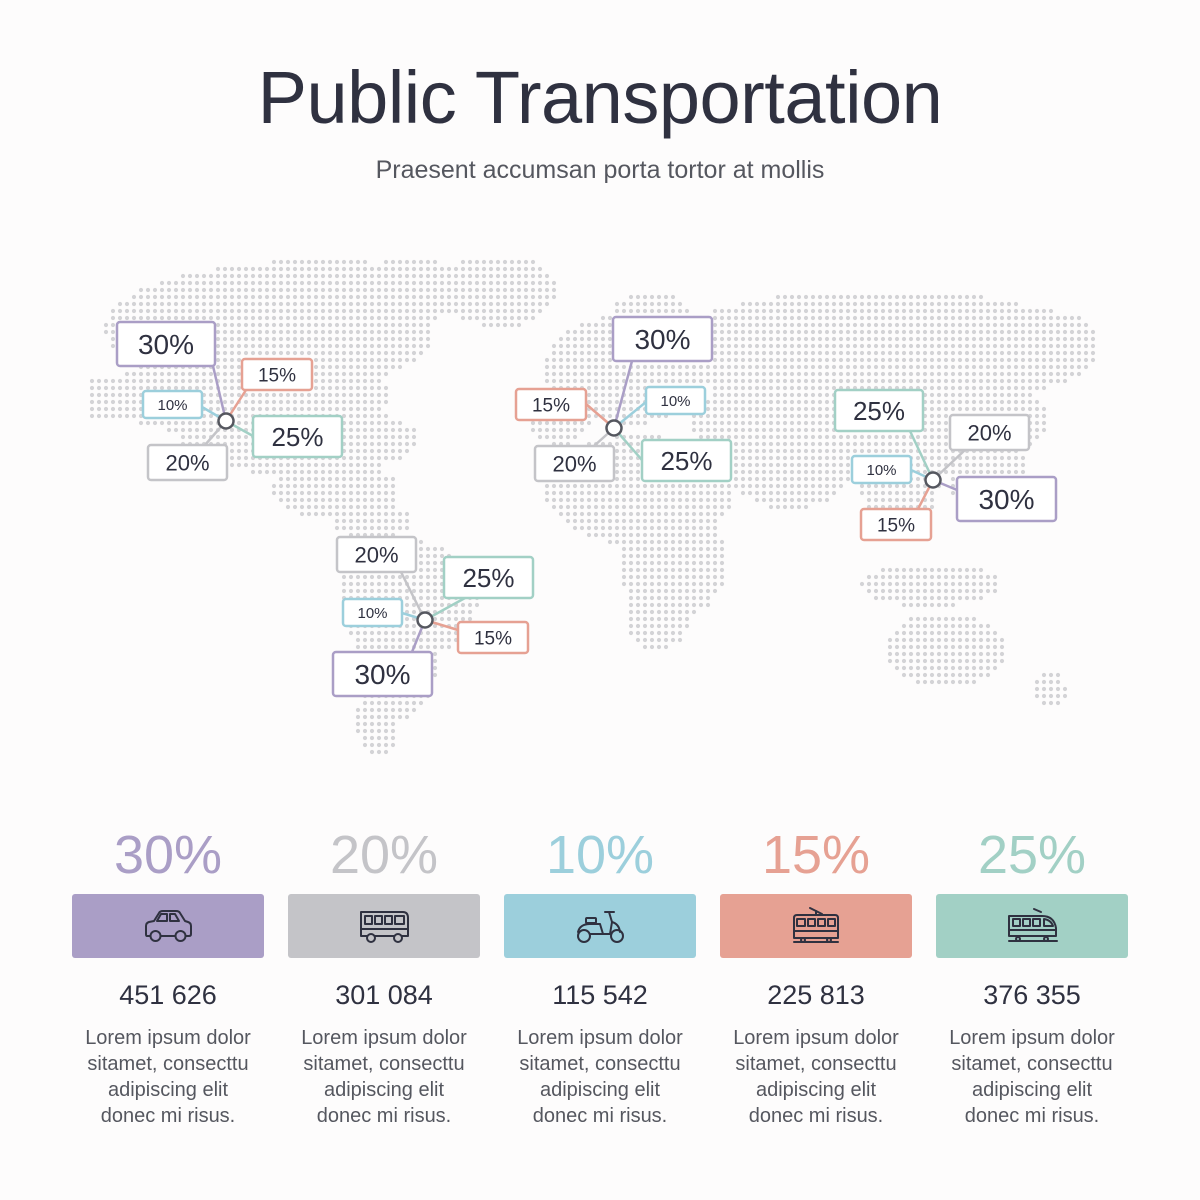  Describe the element at coordinates (493, 638) in the screenshot. I see `percent-label: 15%` at that location.